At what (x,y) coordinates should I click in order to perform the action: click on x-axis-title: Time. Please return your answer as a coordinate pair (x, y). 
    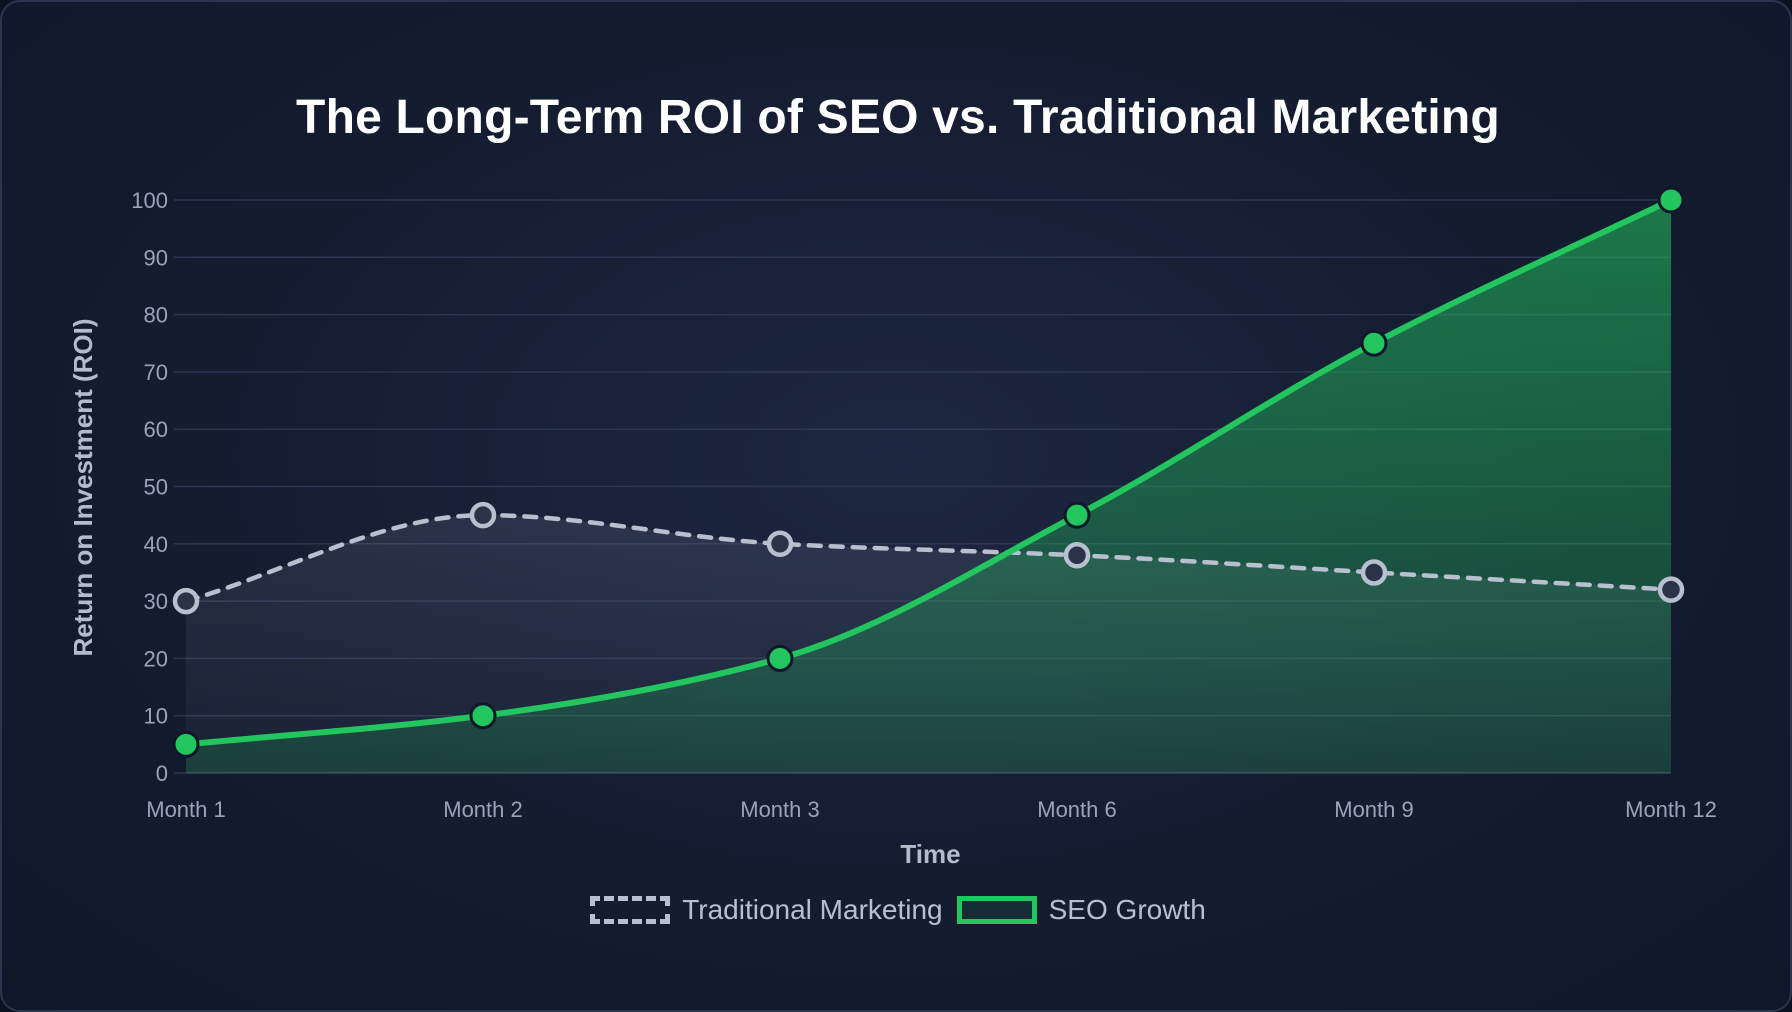
    Looking at the image, I should click on (930, 854).